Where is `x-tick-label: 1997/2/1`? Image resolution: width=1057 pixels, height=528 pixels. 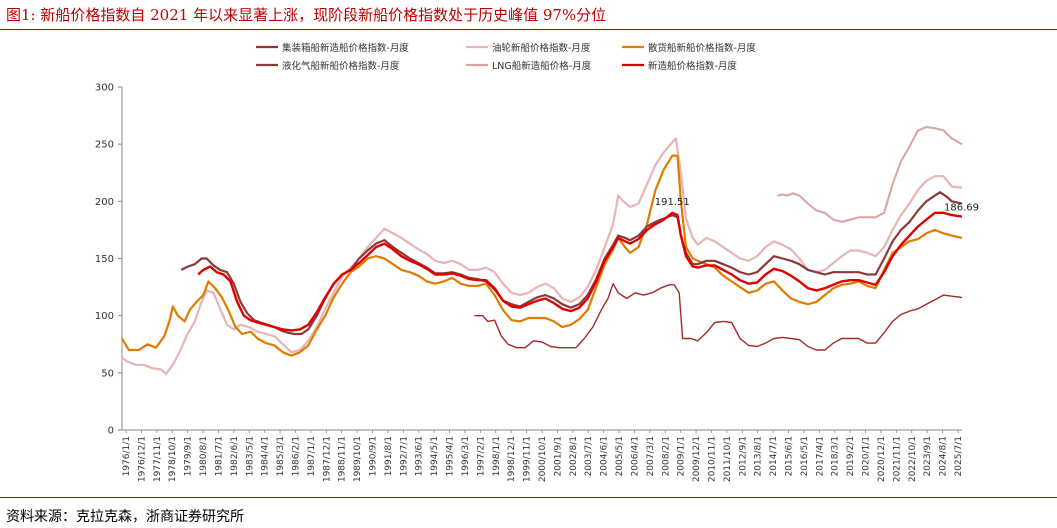
x-tick-label: 1997/2/1 is located at coordinates (481, 456).